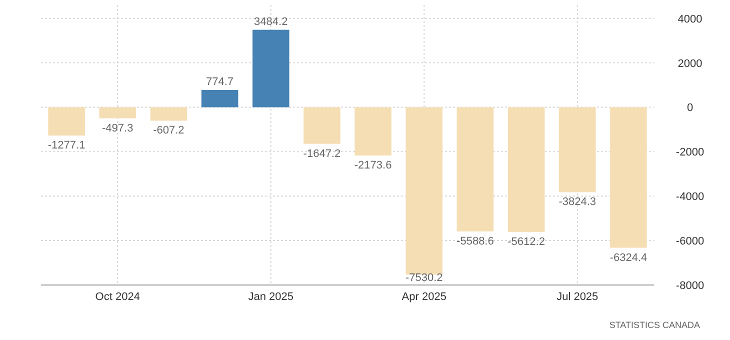  I want to click on data-label: 774.7, so click(220, 82).